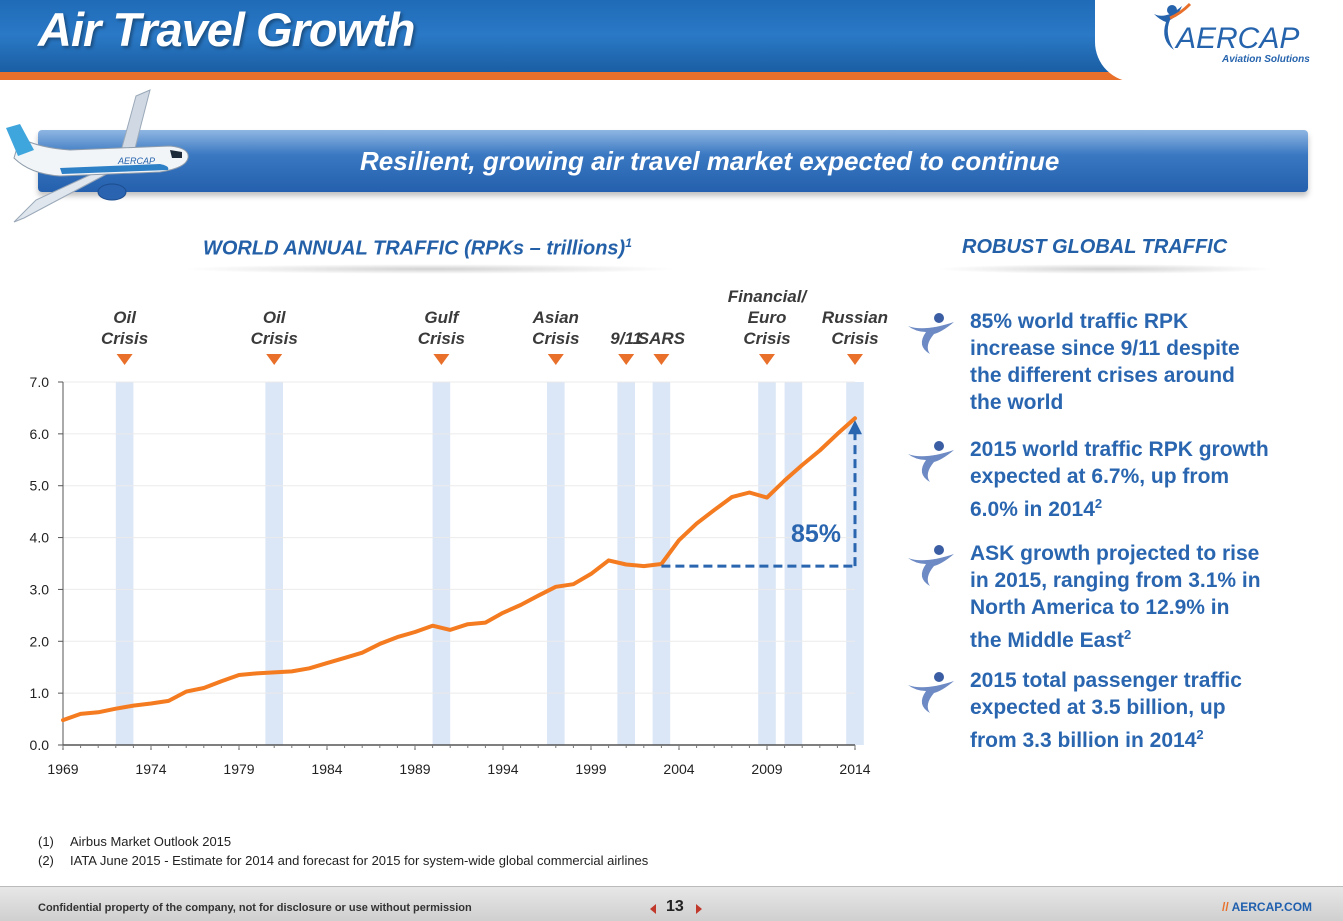 This screenshot has height=921, width=1343. Describe the element at coordinates (931, 333) in the screenshot. I see `traveler-bullet-icon` at that location.